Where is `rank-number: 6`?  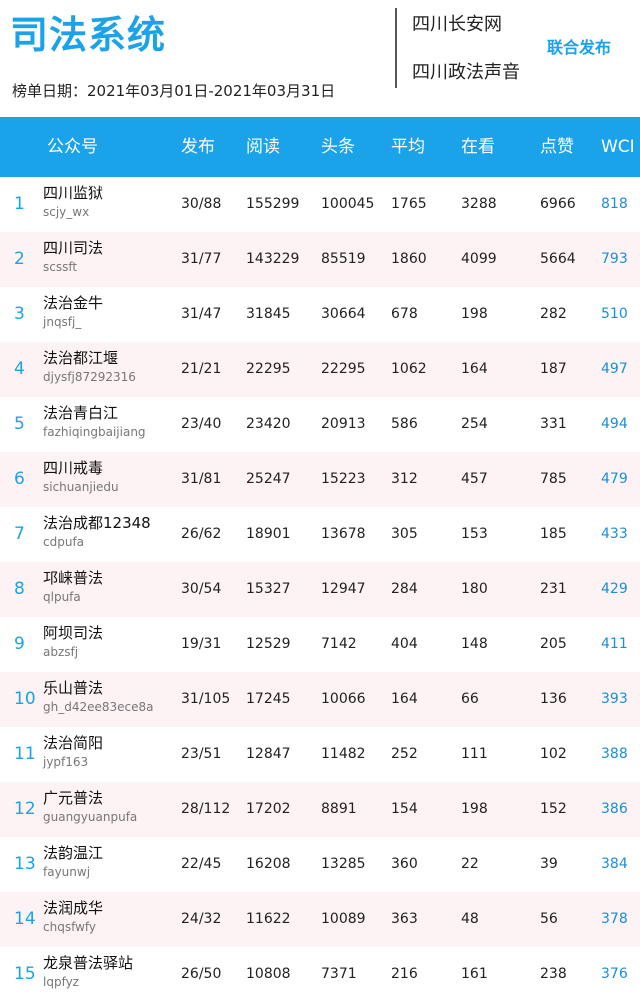 rank-number: 6 is located at coordinates (19, 479).